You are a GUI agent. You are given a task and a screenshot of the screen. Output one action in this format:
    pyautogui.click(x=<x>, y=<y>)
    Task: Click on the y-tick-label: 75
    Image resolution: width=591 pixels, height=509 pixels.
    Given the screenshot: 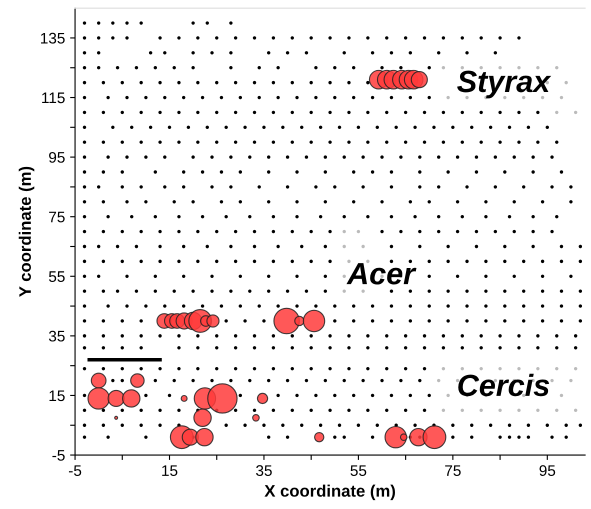 What is the action you would take?
    pyautogui.click(x=57, y=217)
    